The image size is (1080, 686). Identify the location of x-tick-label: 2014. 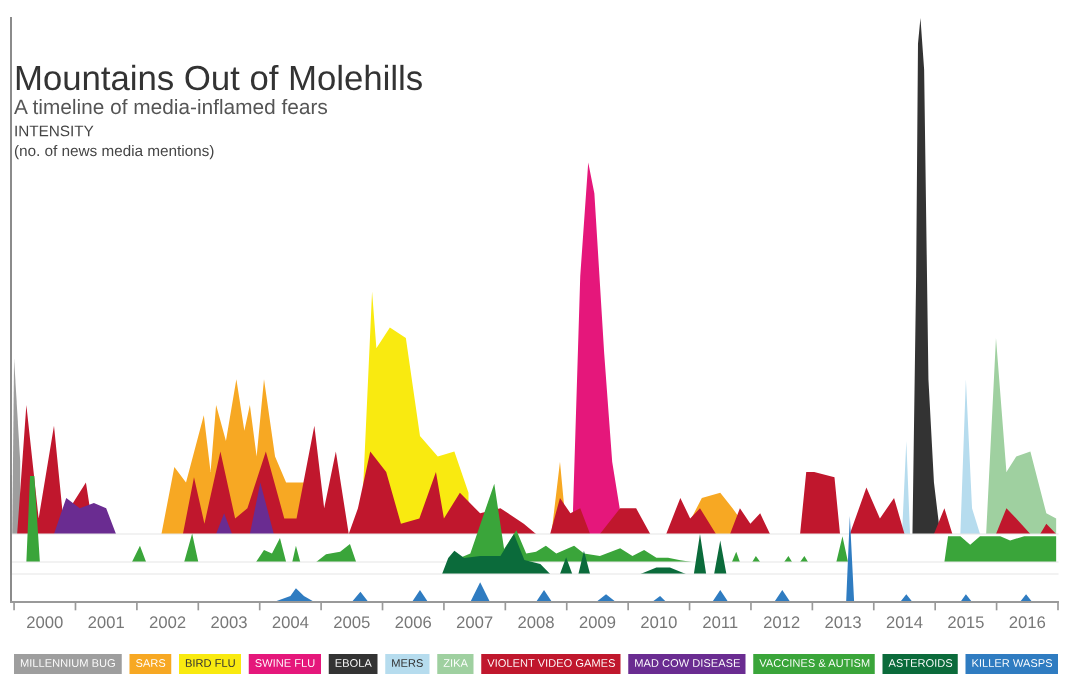
(904, 622).